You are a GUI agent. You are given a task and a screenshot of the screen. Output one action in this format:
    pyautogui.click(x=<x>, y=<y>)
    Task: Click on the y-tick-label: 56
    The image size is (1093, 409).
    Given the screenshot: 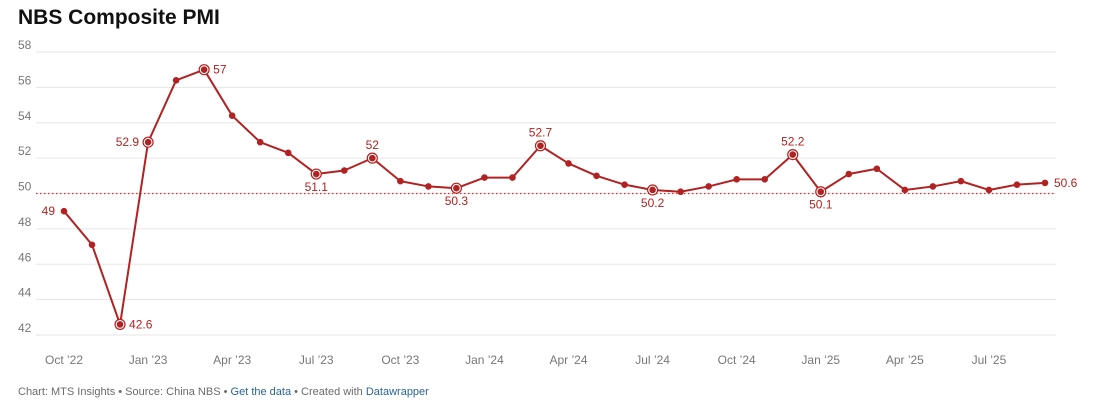 What is the action you would take?
    pyautogui.click(x=25, y=80)
    